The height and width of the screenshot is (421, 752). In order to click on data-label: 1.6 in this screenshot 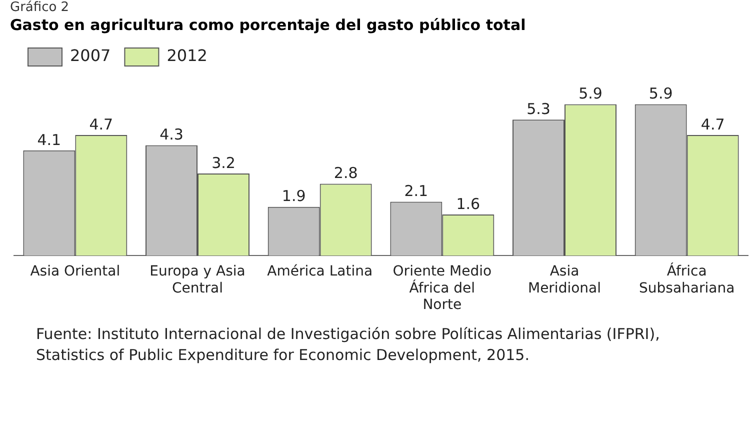, I will do `click(468, 203)`.